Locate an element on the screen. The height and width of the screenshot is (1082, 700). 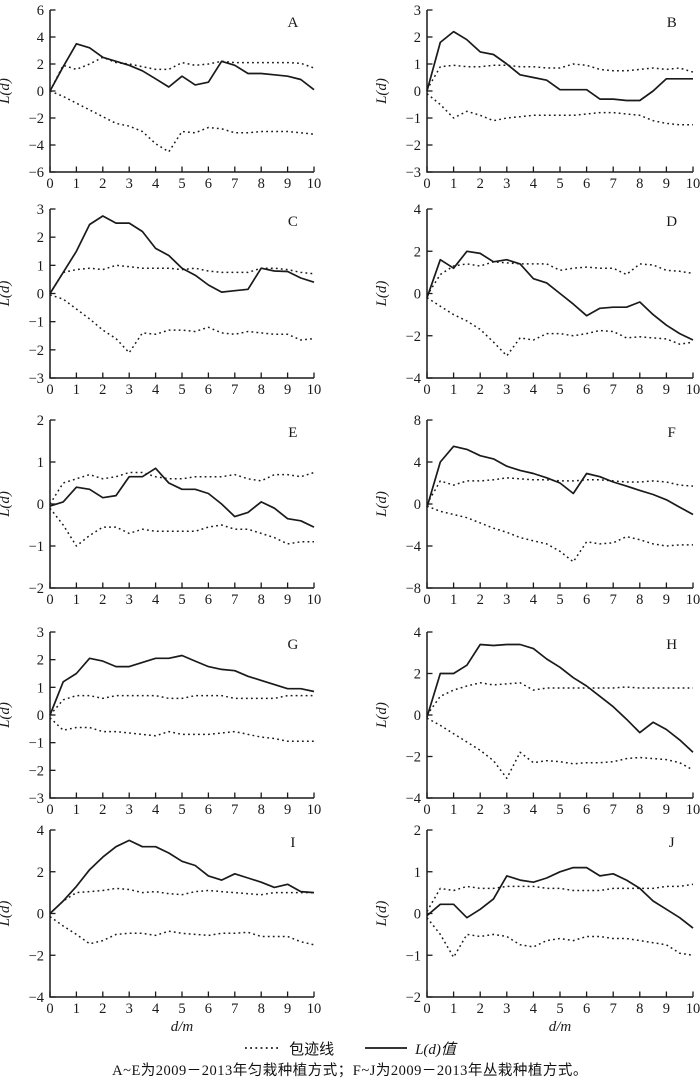
axes-C: −3 −2 −1 0 1 2 3 0 1 2 3 4 5 6 7 8 9 10 is located at coordinates (175, 300).